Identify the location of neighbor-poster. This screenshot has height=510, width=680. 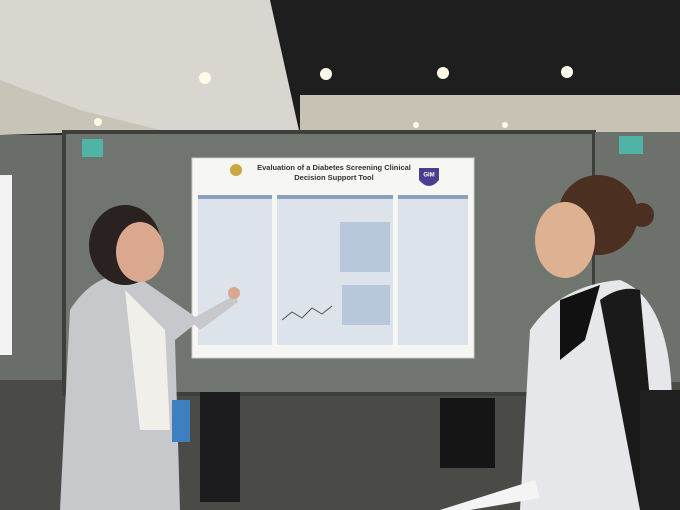
(6, 265).